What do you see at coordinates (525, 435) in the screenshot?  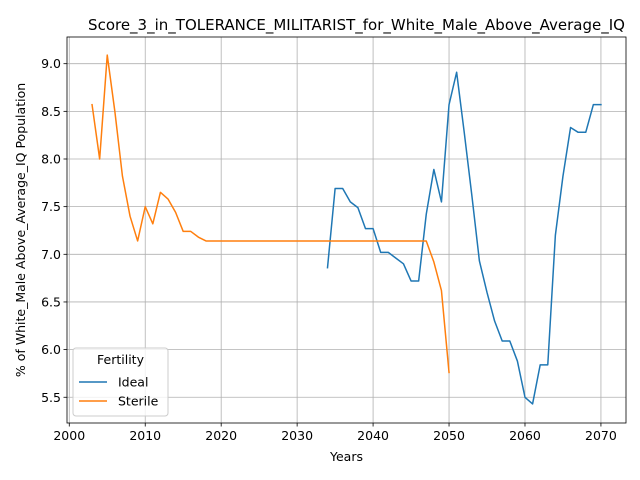 I see `x-tick-label: 2060` at bounding box center [525, 435].